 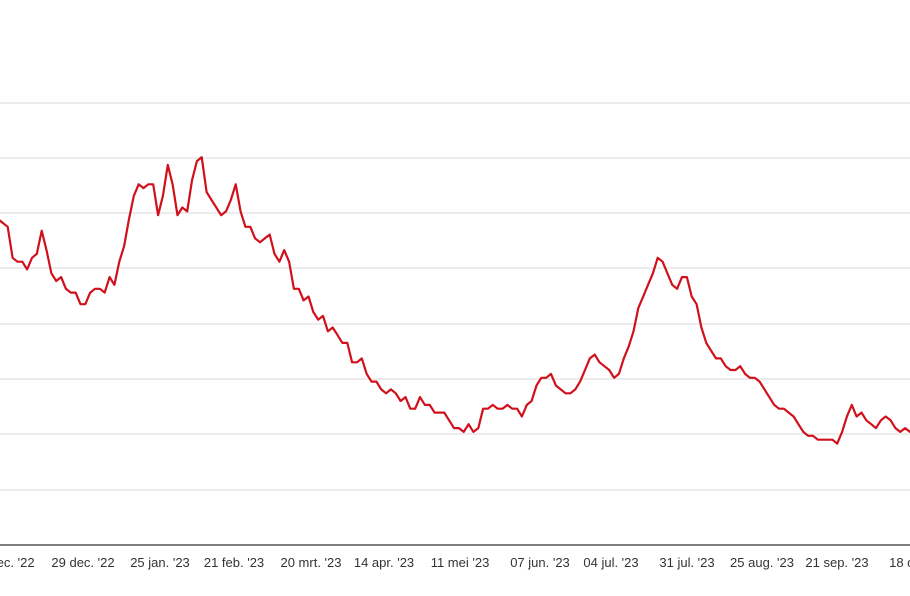 I want to click on x-tick-label: 20 mrt. '23, so click(x=310, y=562).